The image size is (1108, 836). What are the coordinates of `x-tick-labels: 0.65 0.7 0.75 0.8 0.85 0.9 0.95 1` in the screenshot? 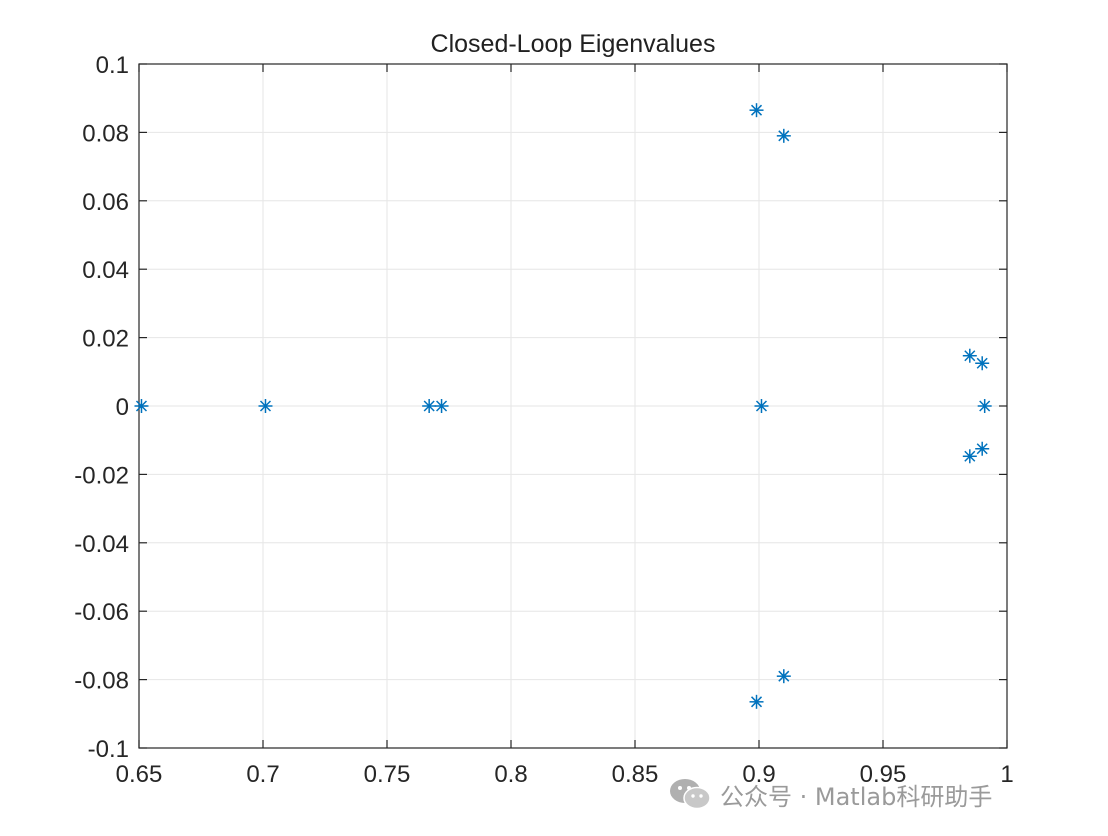 It's located at (565, 774).